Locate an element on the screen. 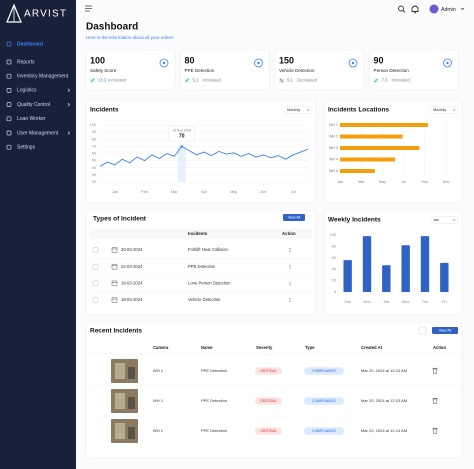 This screenshot has height=469, width=474. nav-item: Reports is located at coordinates (26, 62).